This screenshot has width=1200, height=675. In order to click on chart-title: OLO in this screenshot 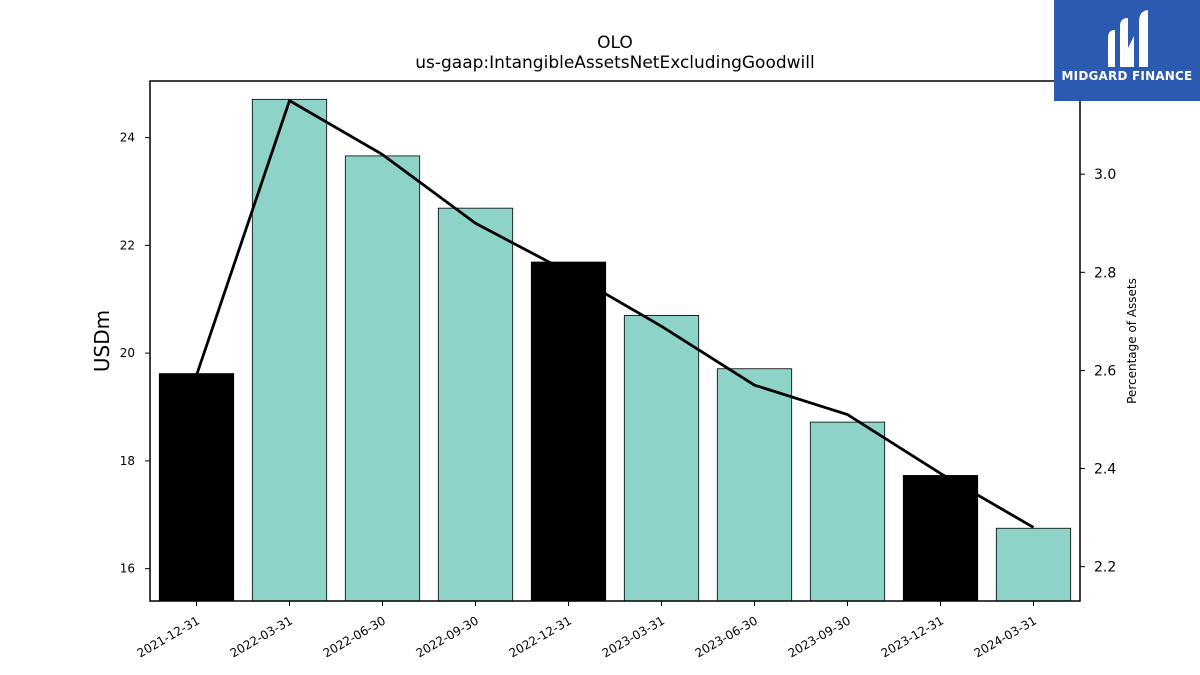, I will do `click(615, 43)`.